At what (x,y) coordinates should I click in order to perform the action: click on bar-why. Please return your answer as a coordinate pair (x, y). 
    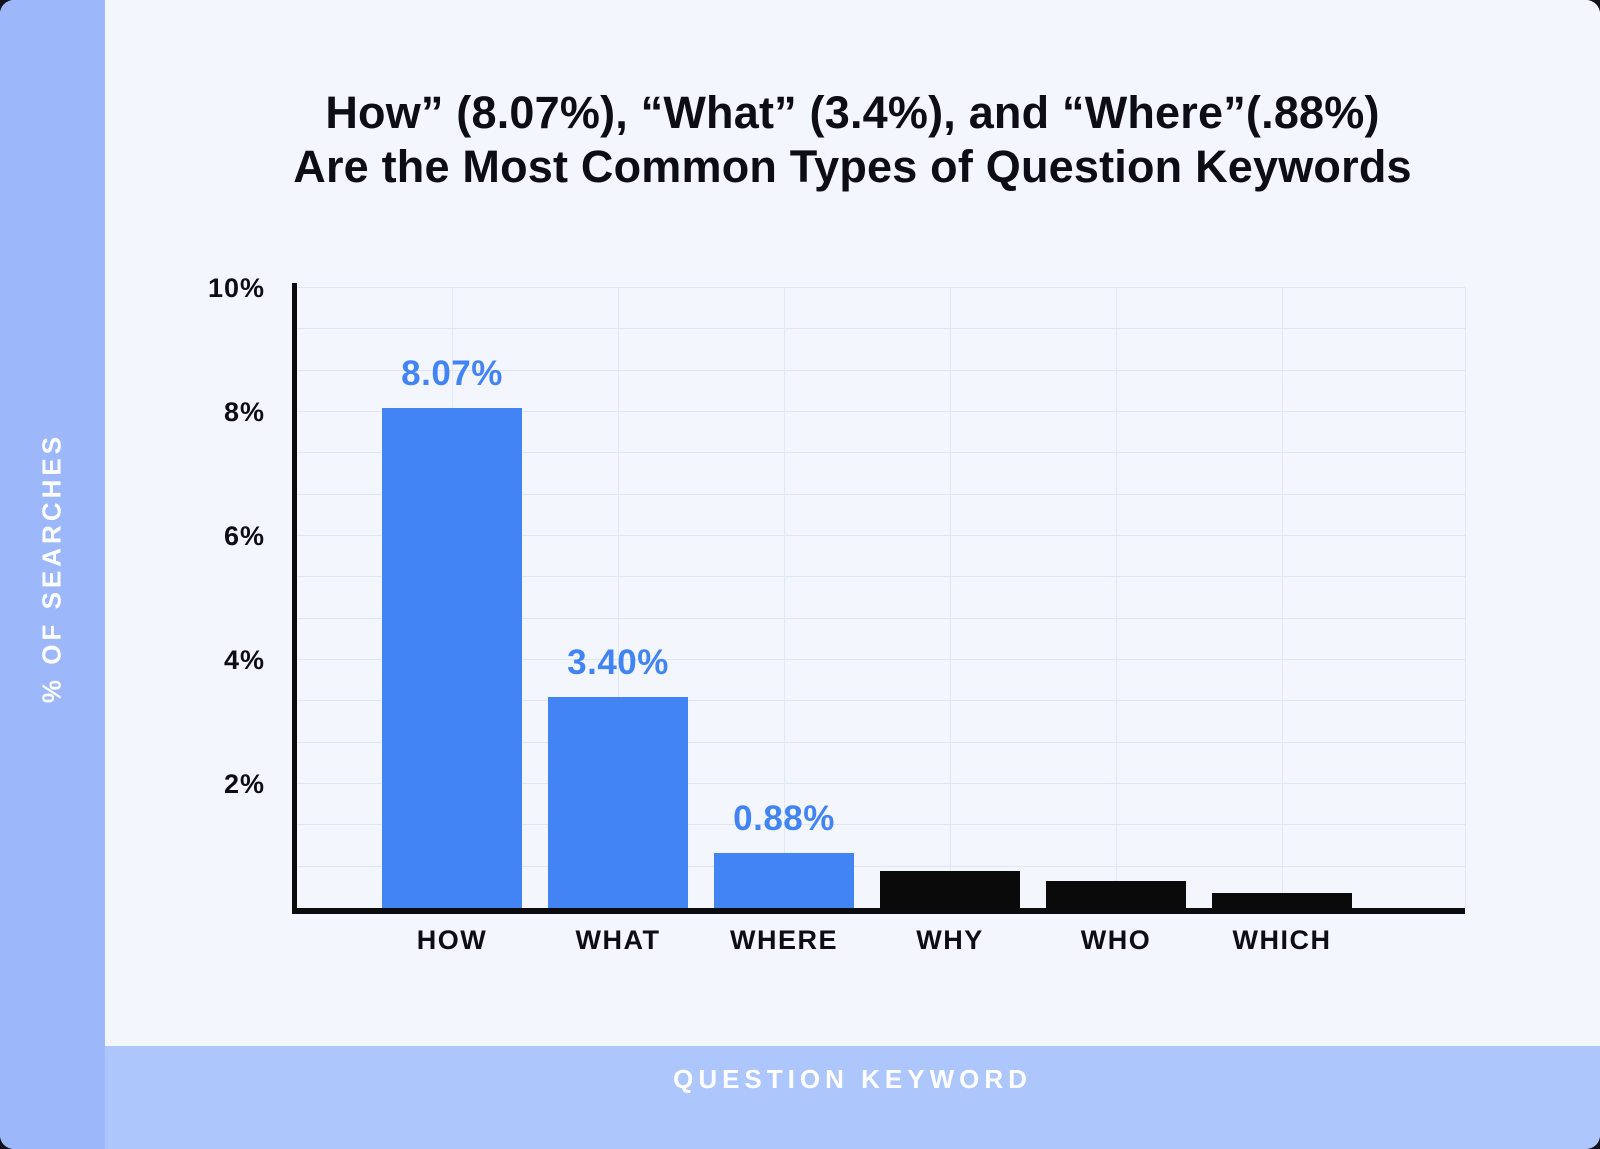
    Looking at the image, I should click on (950, 889).